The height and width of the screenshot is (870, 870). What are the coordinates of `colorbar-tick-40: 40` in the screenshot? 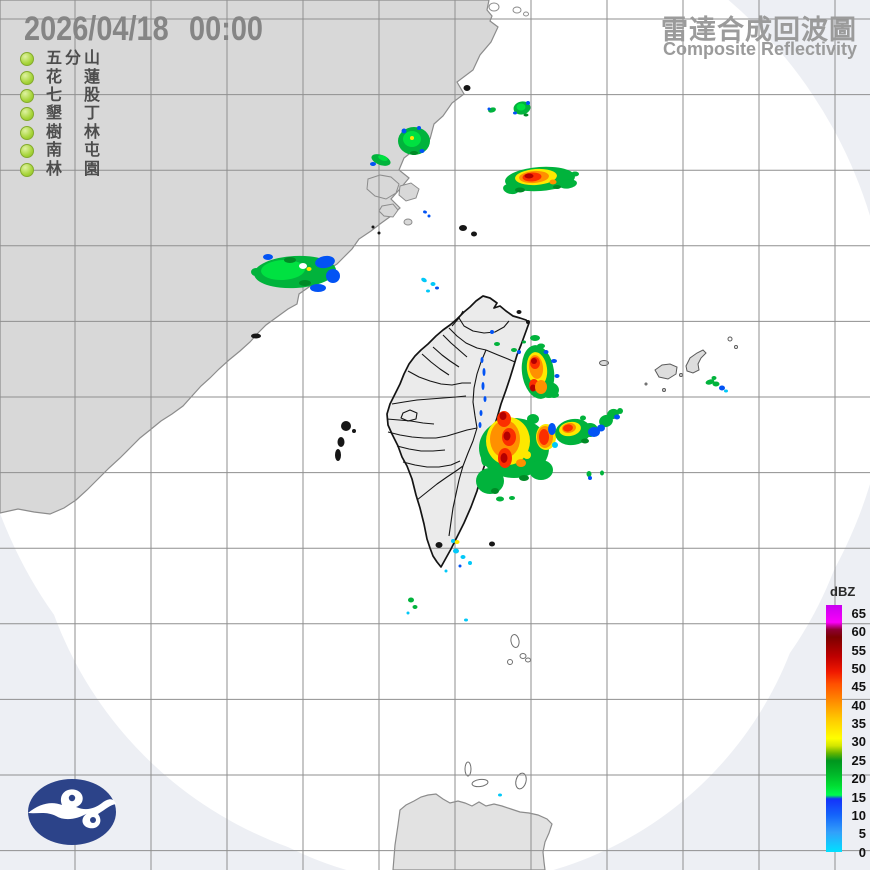 It's located at (858, 705).